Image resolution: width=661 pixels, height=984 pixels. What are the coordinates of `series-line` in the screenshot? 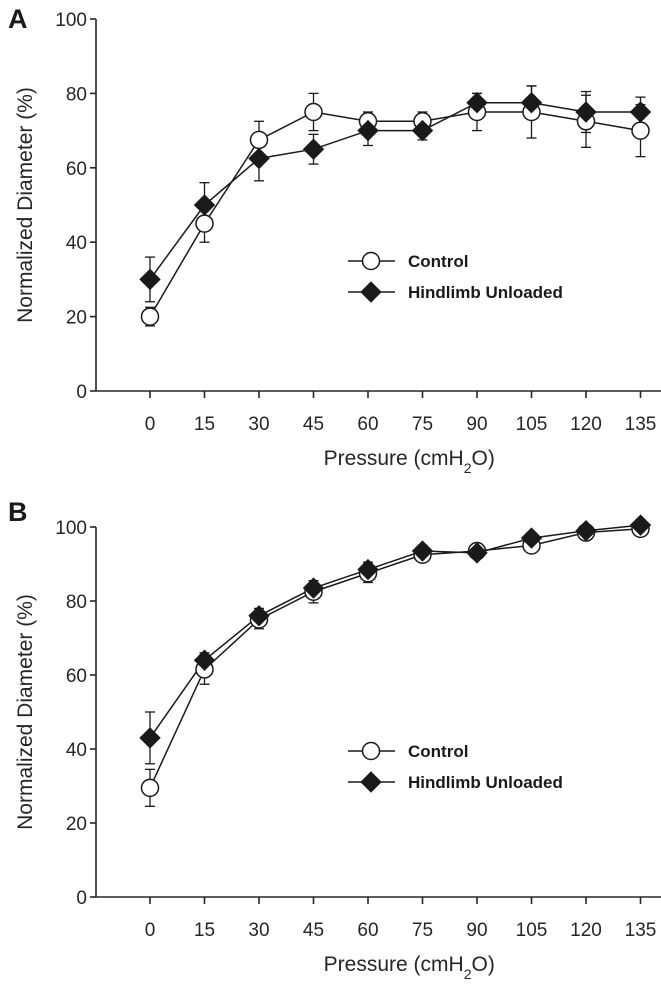 It's located at (395, 190).